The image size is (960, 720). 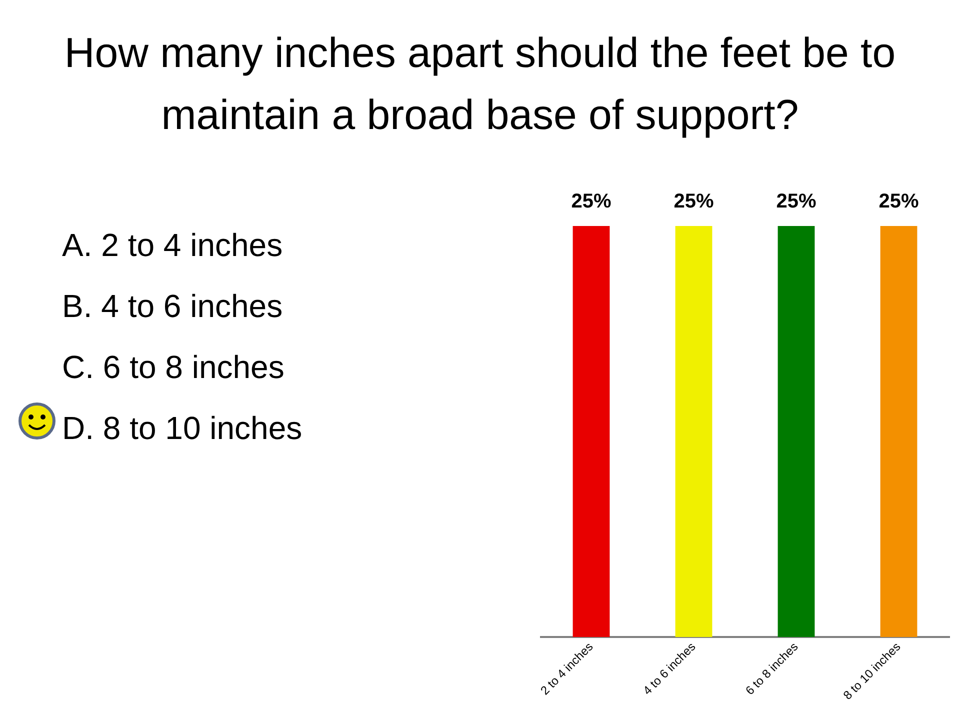 What do you see at coordinates (480, 84) in the screenshot?
I see `chart-title: How many inches apart should the feet be to maintain a broad base of support?` at bounding box center [480, 84].